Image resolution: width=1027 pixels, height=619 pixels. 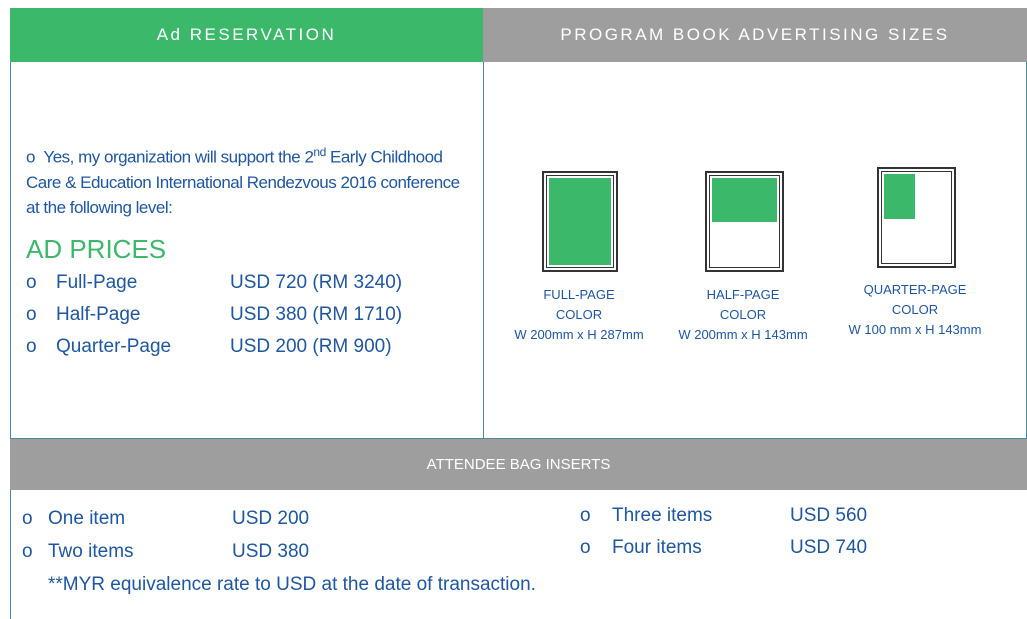 What do you see at coordinates (319, 152) in the screenshot?
I see `superscript: nd` at bounding box center [319, 152].